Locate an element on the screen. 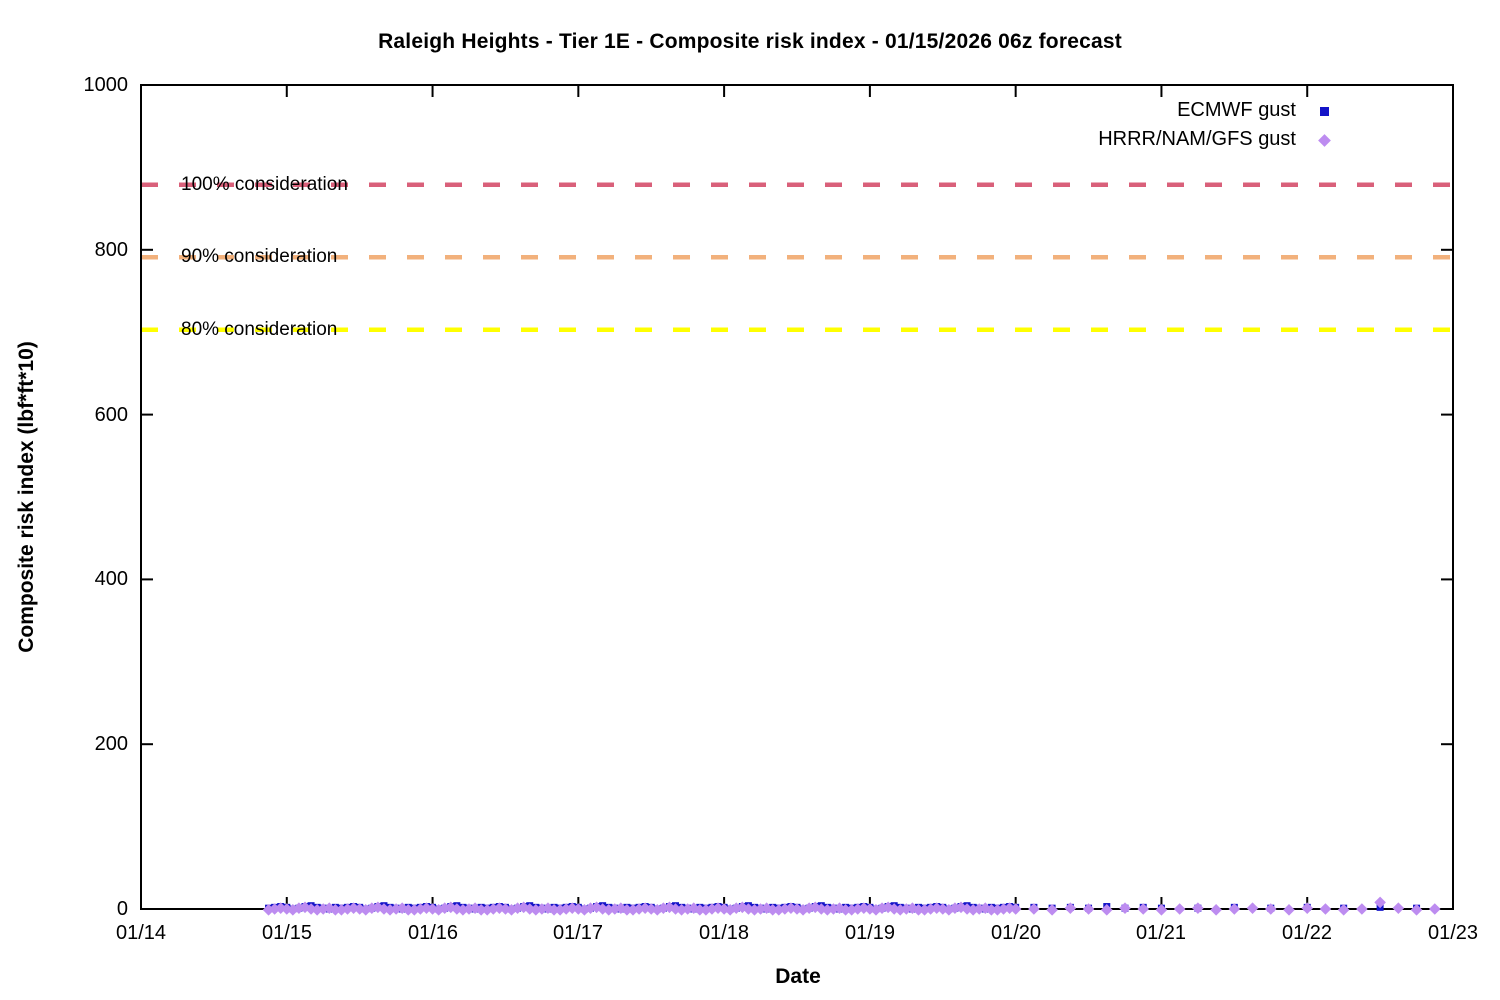 Image resolution: width=1500 pixels, height=1000 pixels. y-tick-label: 0 is located at coordinates (122, 909).